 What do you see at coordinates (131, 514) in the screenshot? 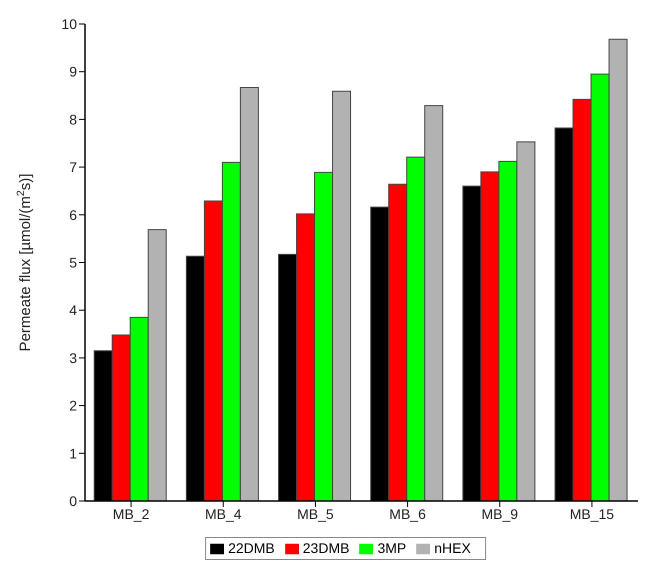
I see `x-tick-label: MB_2` at bounding box center [131, 514].